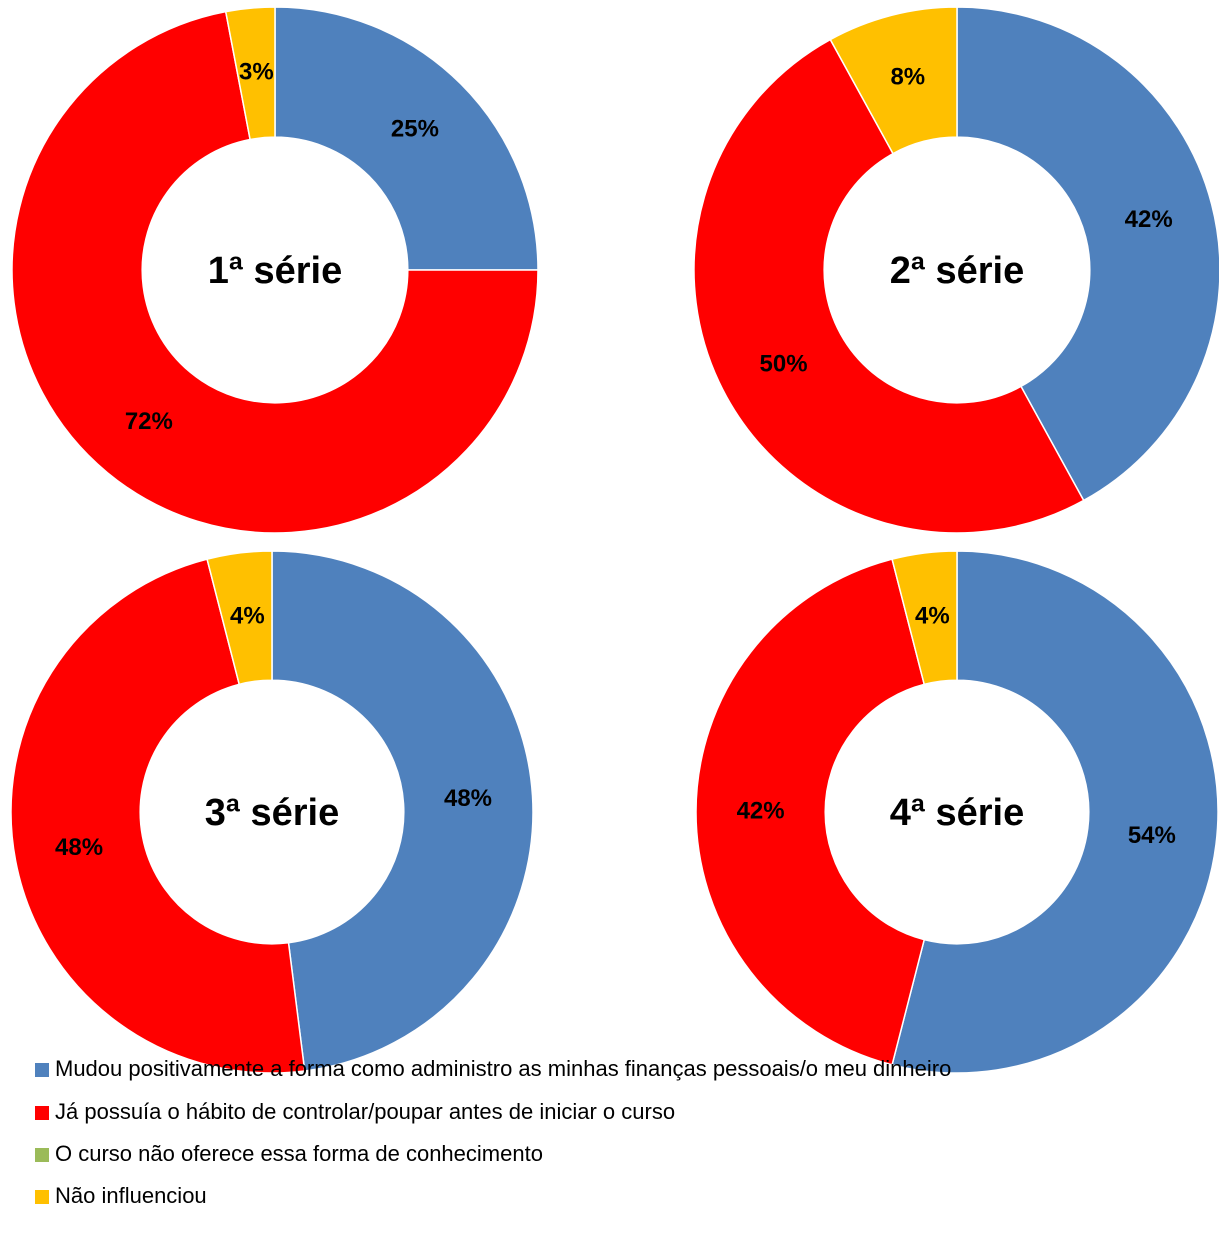  What do you see at coordinates (907, 77) in the screenshot?
I see `data-label: 8%` at bounding box center [907, 77].